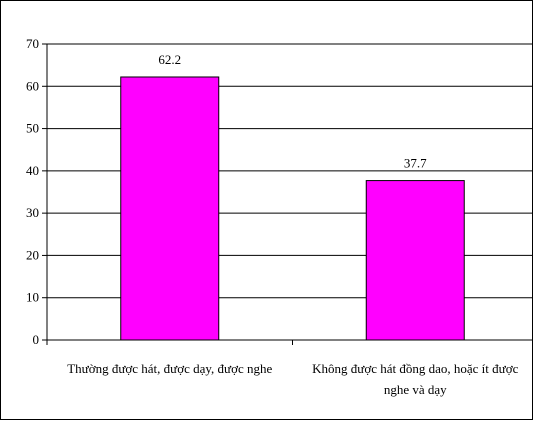  What do you see at coordinates (32, 170) in the screenshot?
I see `y-tick-label-40: 40` at bounding box center [32, 170].